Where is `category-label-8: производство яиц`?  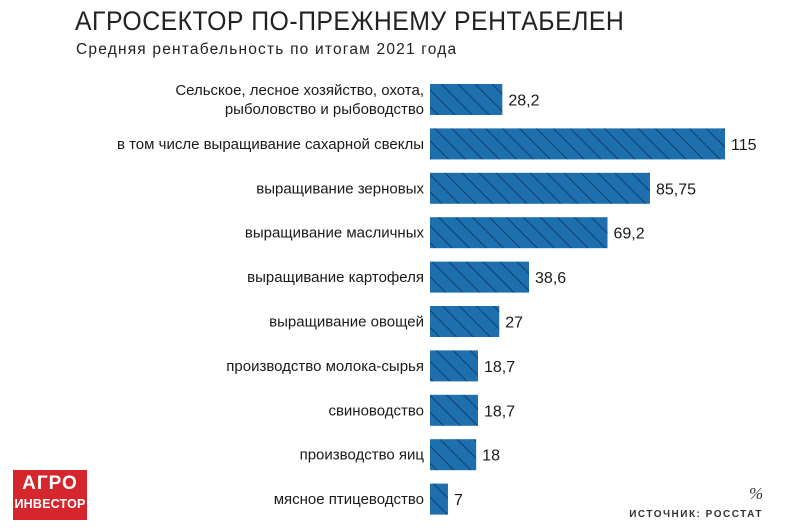 category-label-8: производство яиц is located at coordinates (362, 455).